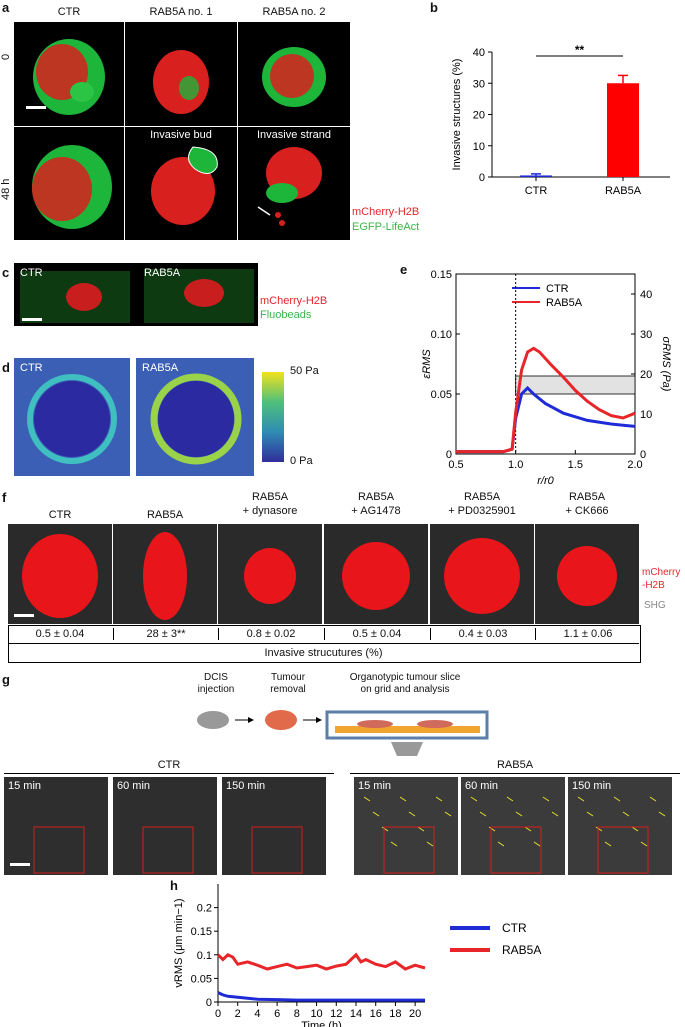 This screenshot has width=685, height=1027. What do you see at coordinates (415, 1014) in the screenshot?
I see `h-xtick-label: 20` at bounding box center [415, 1014].